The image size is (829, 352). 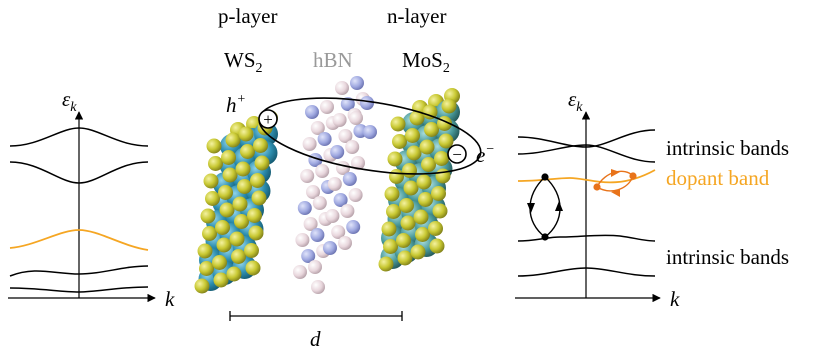 I want to click on left-valence-band-lower, so click(x=79, y=289).